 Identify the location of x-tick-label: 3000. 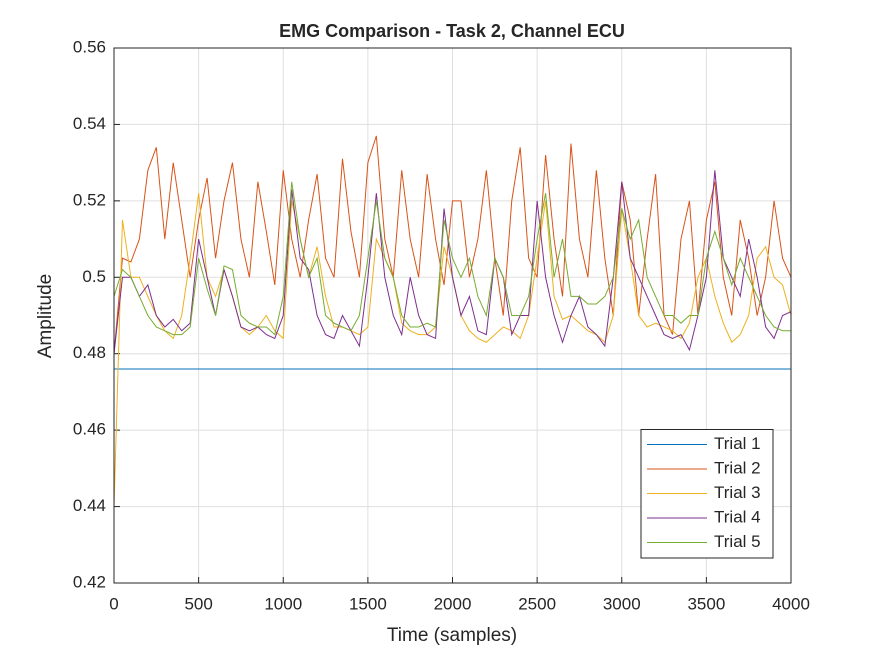
(622, 603).